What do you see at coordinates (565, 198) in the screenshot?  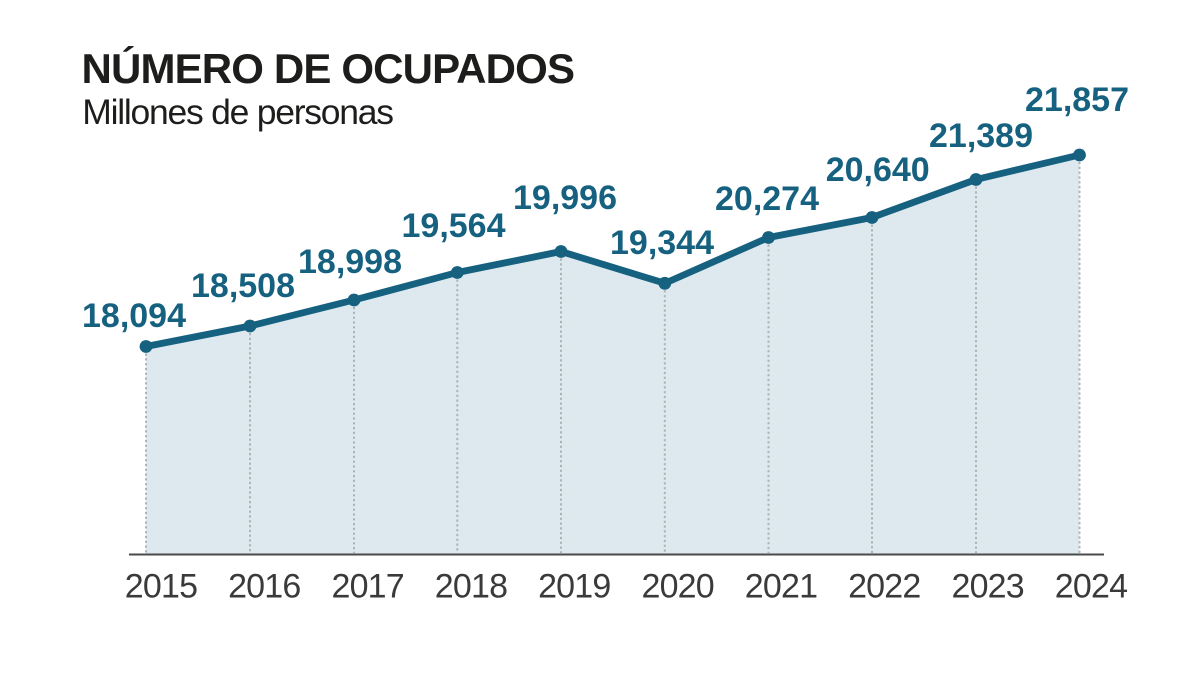 I see `svg-text: 19,996` at bounding box center [565, 198].